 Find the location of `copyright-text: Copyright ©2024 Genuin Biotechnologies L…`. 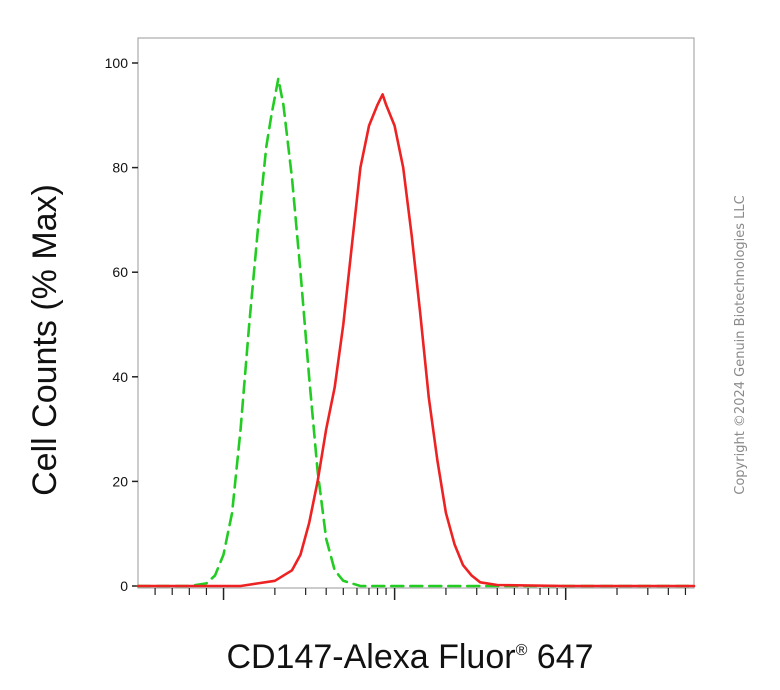

copyright-text: Copyright ©2024 Genuin Biotechnologies L… is located at coordinates (740, 344).